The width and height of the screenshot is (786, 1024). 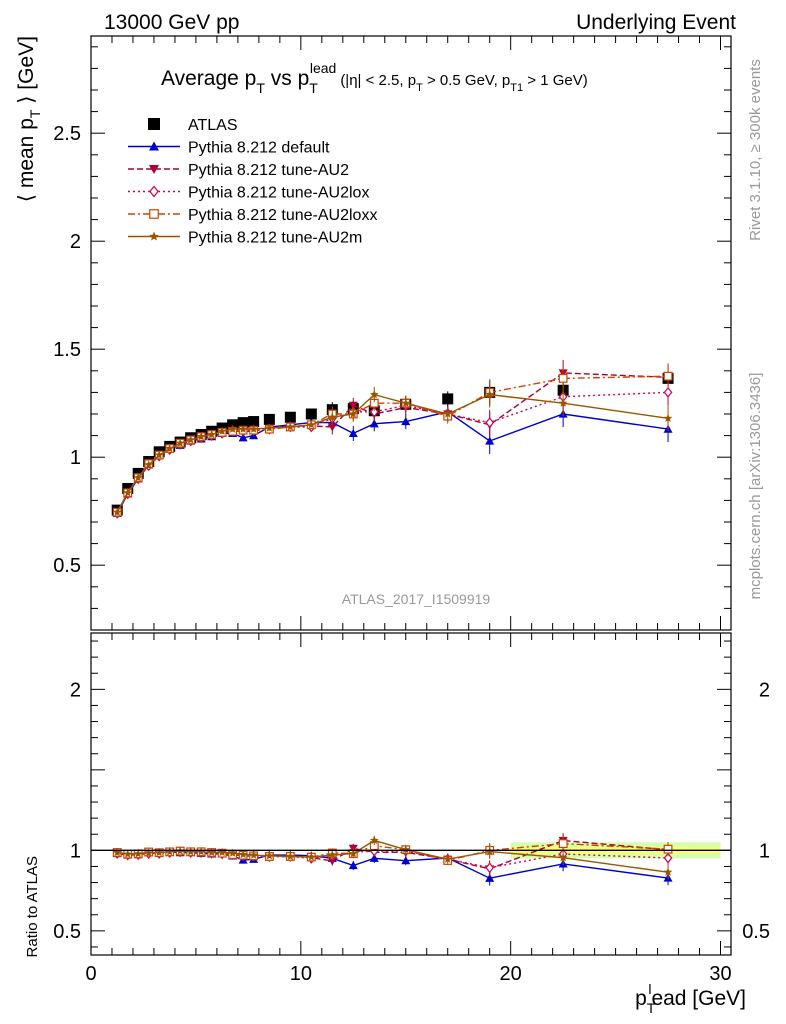 I want to click on legend-item: Pythia 8.212 default, so click(x=229, y=148).